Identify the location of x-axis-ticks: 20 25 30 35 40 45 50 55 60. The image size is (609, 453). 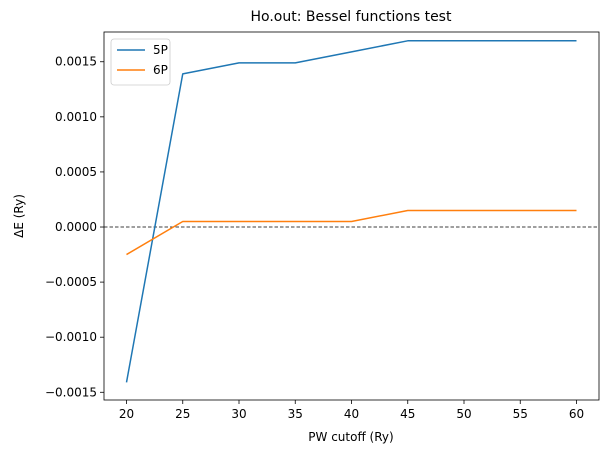
(351, 410).